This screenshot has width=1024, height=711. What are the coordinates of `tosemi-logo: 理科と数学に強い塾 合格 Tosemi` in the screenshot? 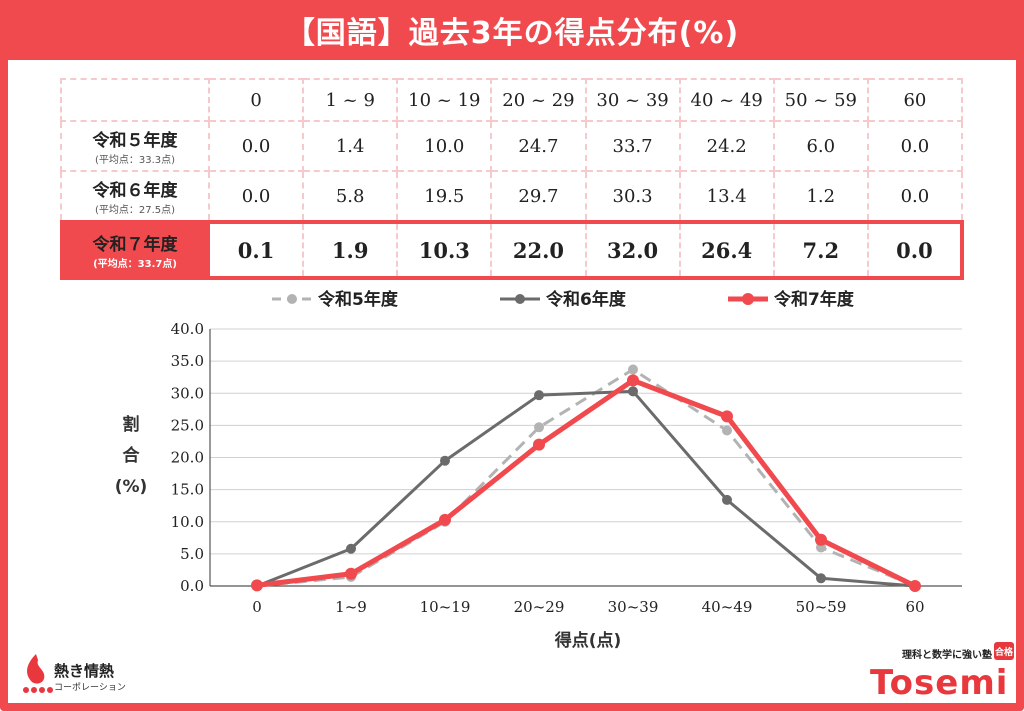 It's located at (942, 671).